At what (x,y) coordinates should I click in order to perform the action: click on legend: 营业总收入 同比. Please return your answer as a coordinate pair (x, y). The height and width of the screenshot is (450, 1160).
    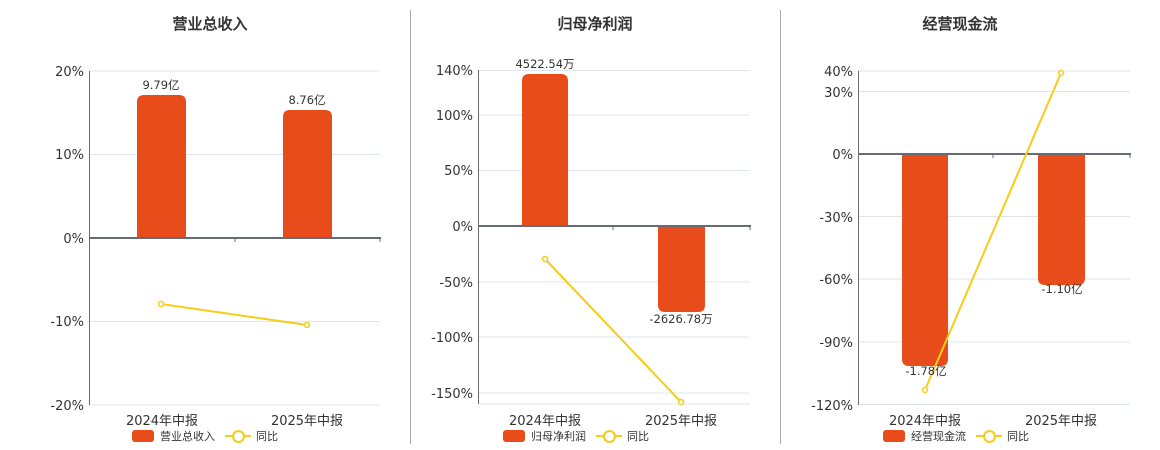
    Looking at the image, I should click on (205, 436).